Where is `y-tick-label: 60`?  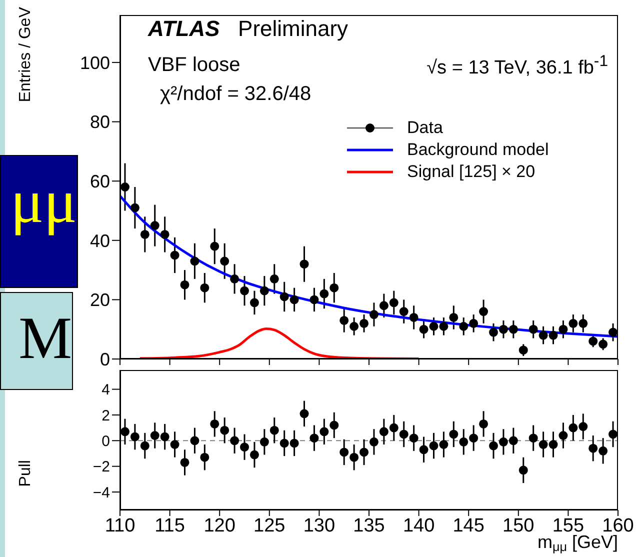 y-tick-label: 60 is located at coordinates (100, 181).